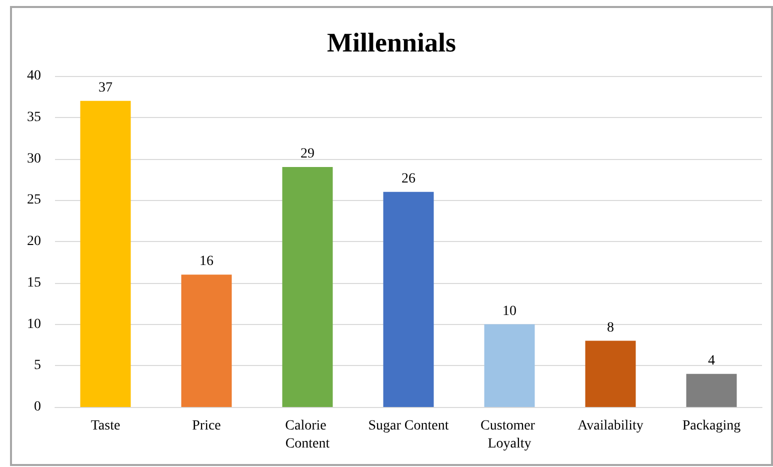  I want to click on y-tick-label: 40, so click(34, 76).